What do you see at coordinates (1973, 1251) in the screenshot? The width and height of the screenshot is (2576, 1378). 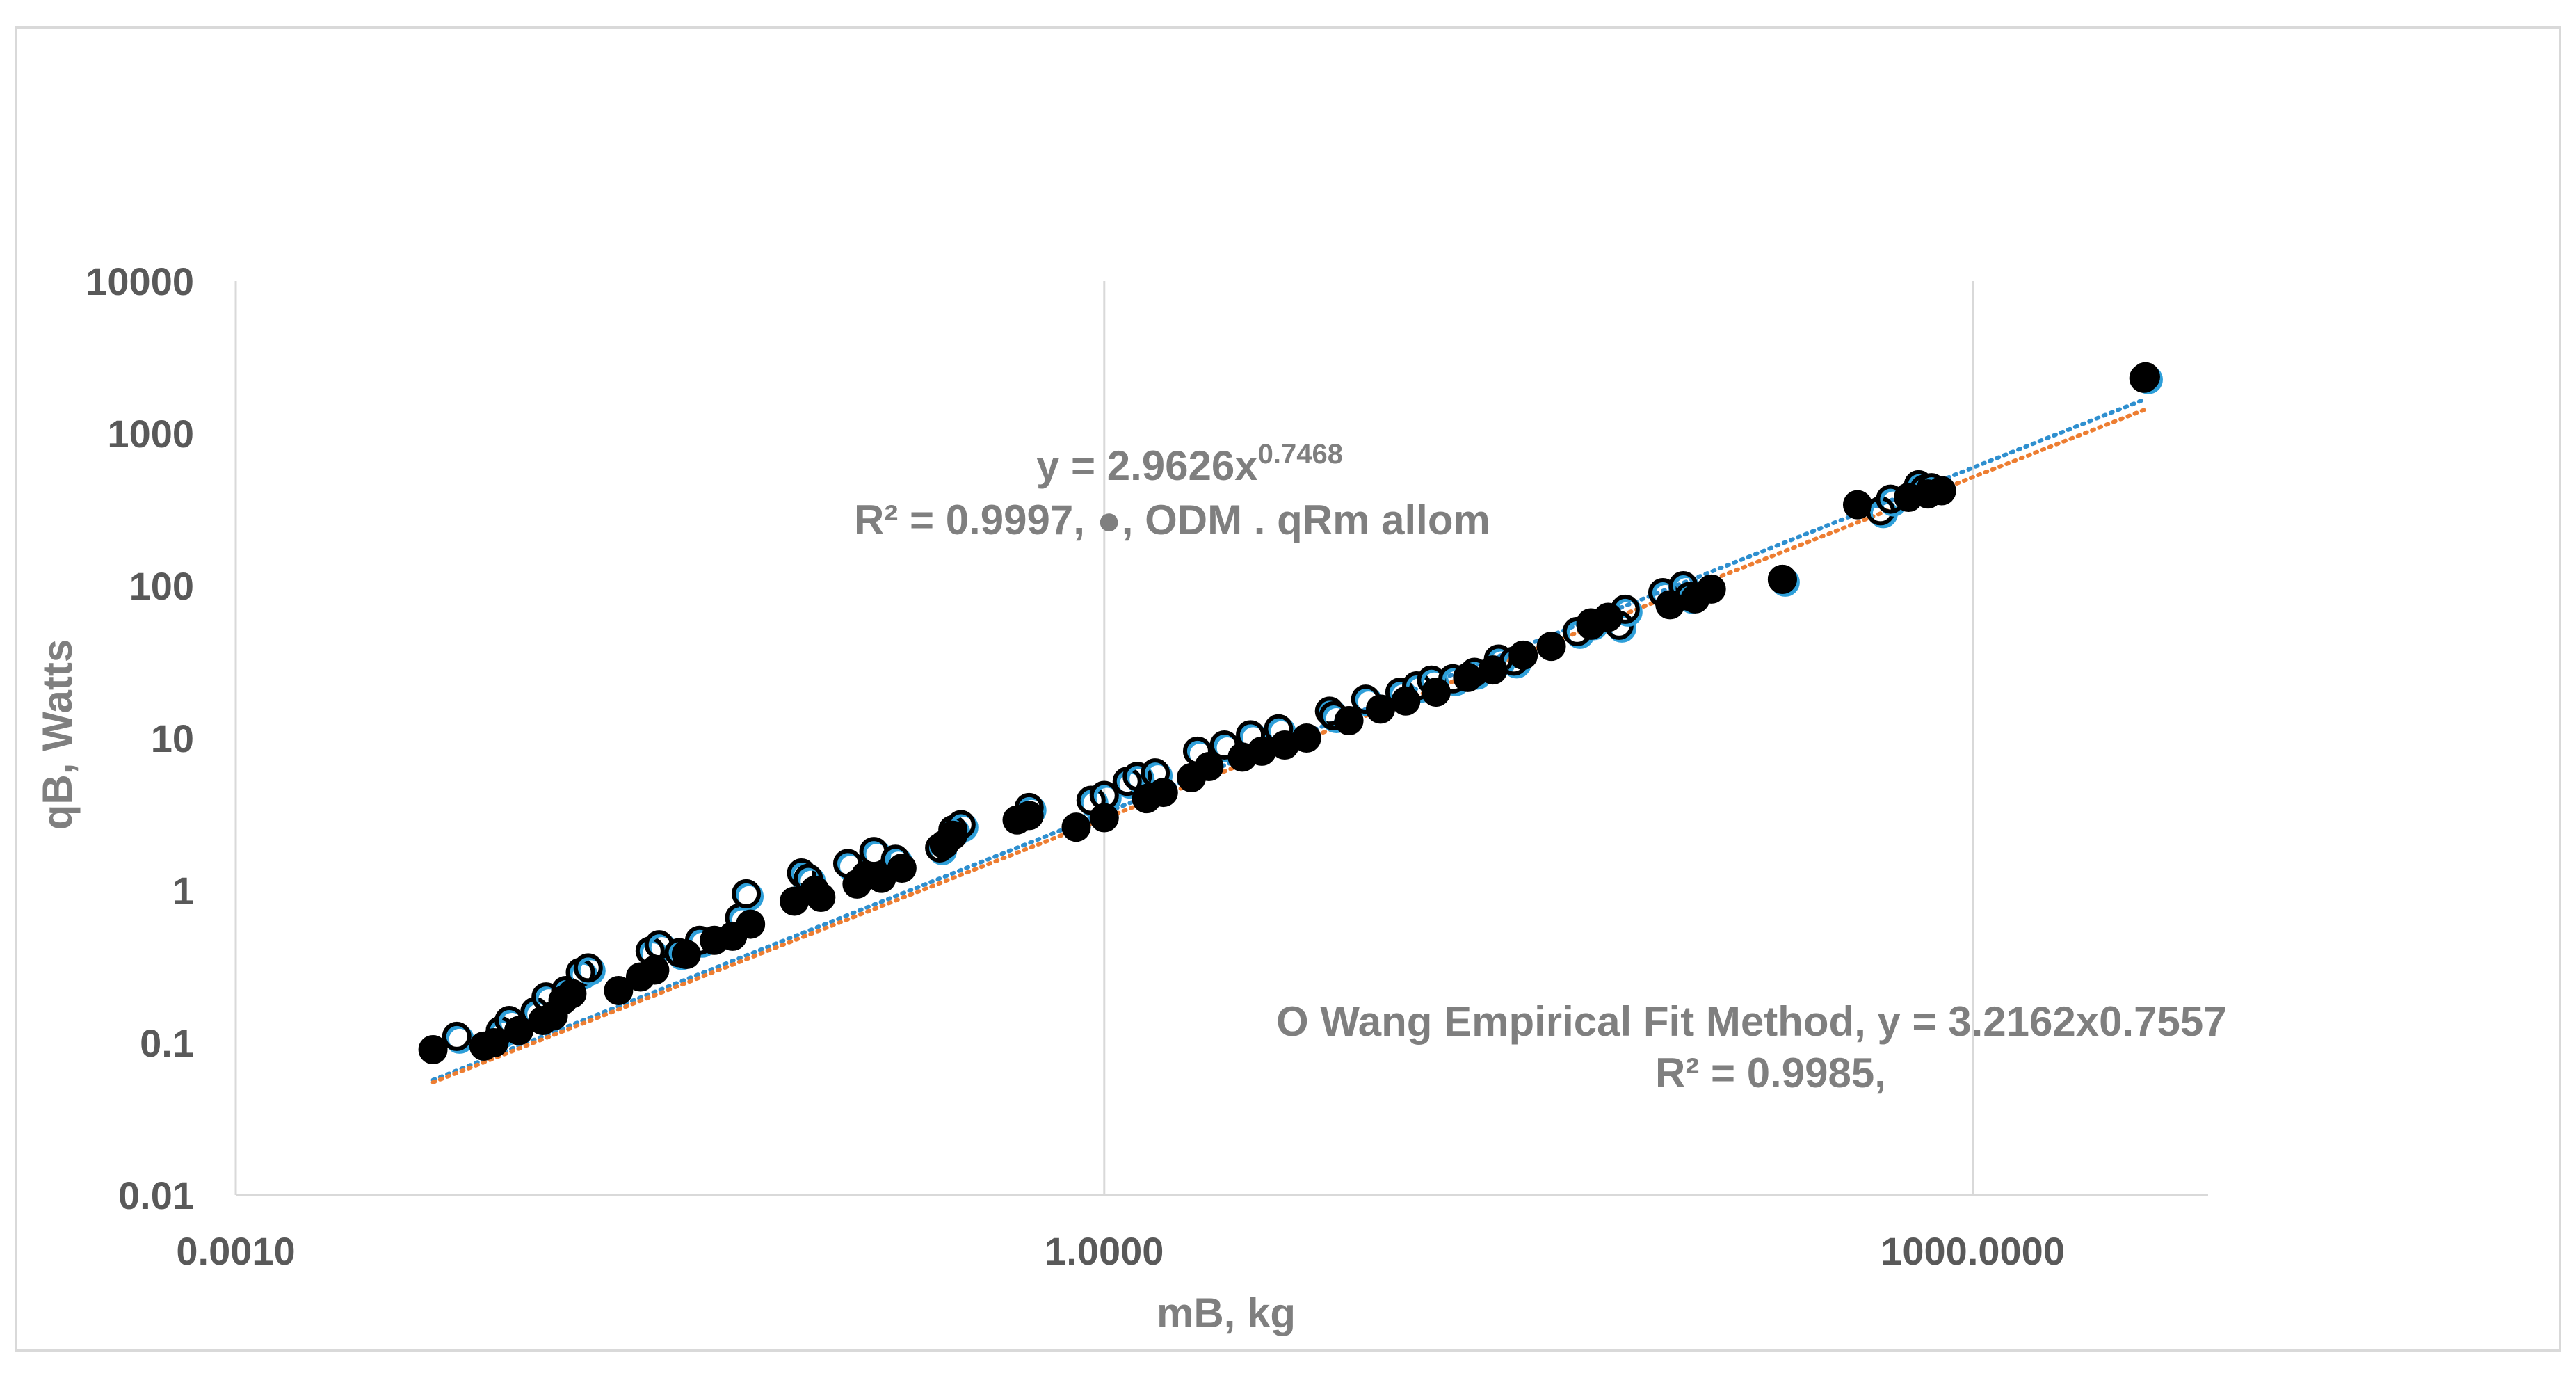 I see `x-tick-label: 1000.0000` at bounding box center [1973, 1251].